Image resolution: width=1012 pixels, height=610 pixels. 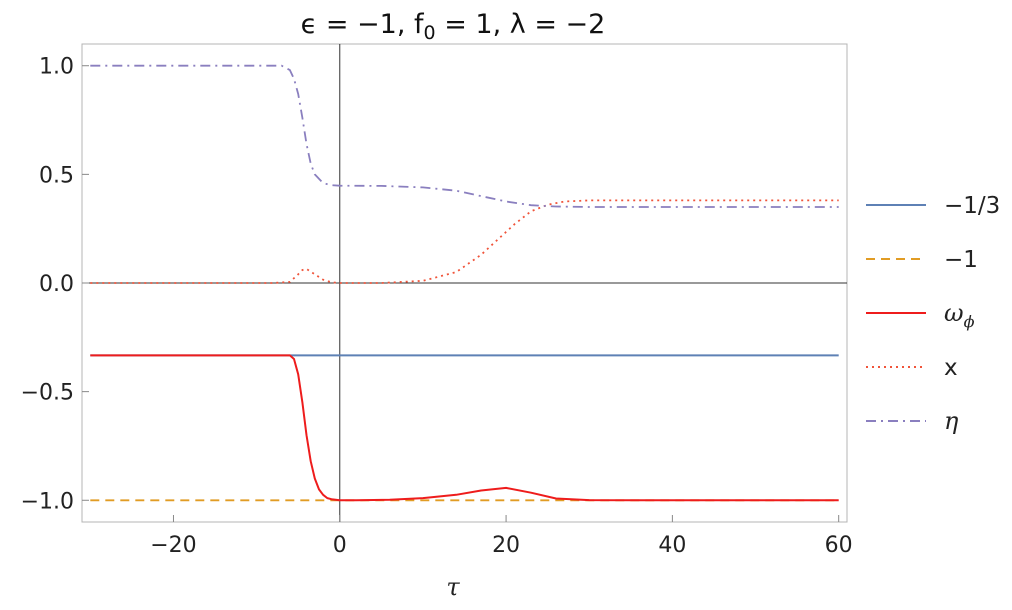 I want to click on x-tick-label: −20, so click(x=173, y=545).